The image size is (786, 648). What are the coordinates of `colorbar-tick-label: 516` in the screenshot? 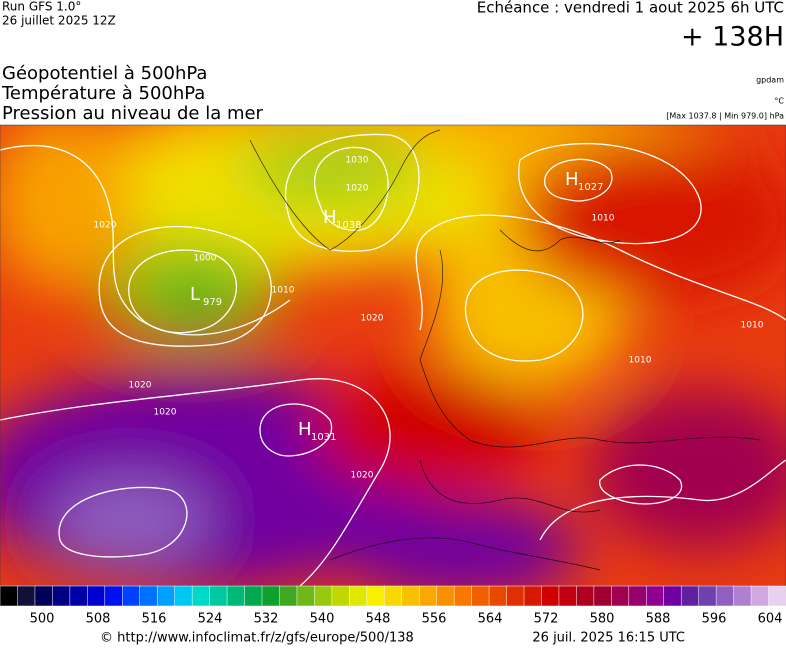 It's located at (154, 619).